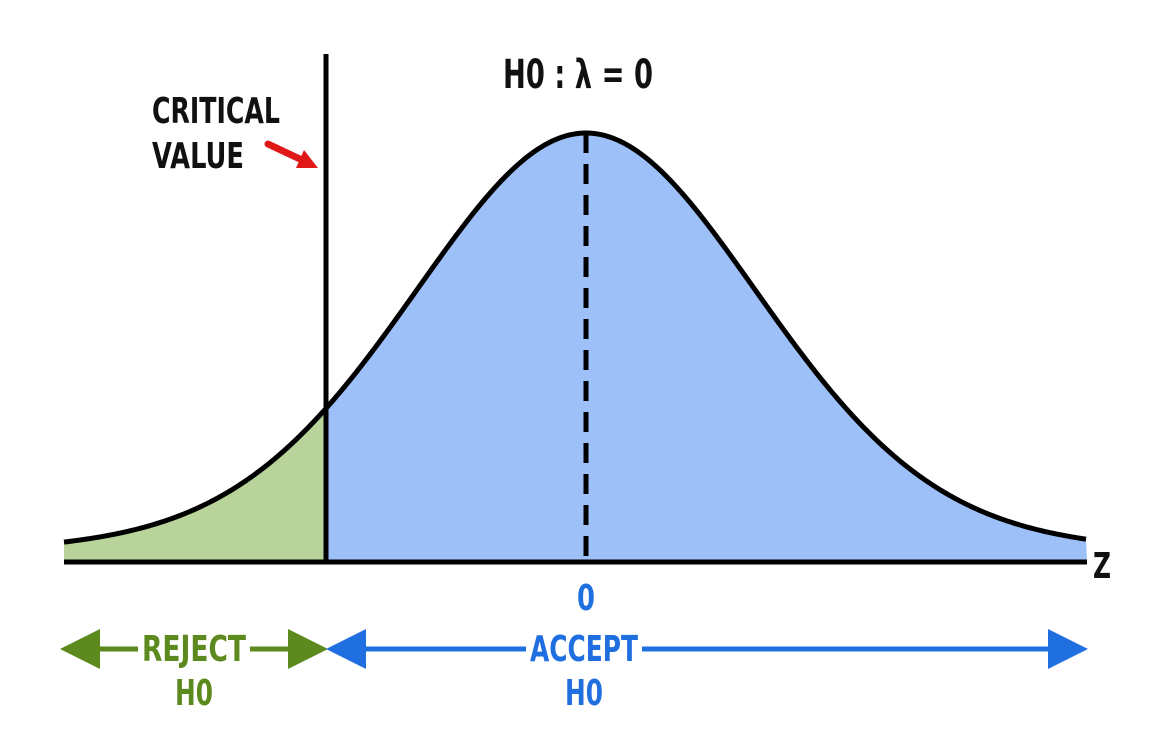  Describe the element at coordinates (194, 649) in the screenshot. I see `reject-label-line1: REJECT` at that location.